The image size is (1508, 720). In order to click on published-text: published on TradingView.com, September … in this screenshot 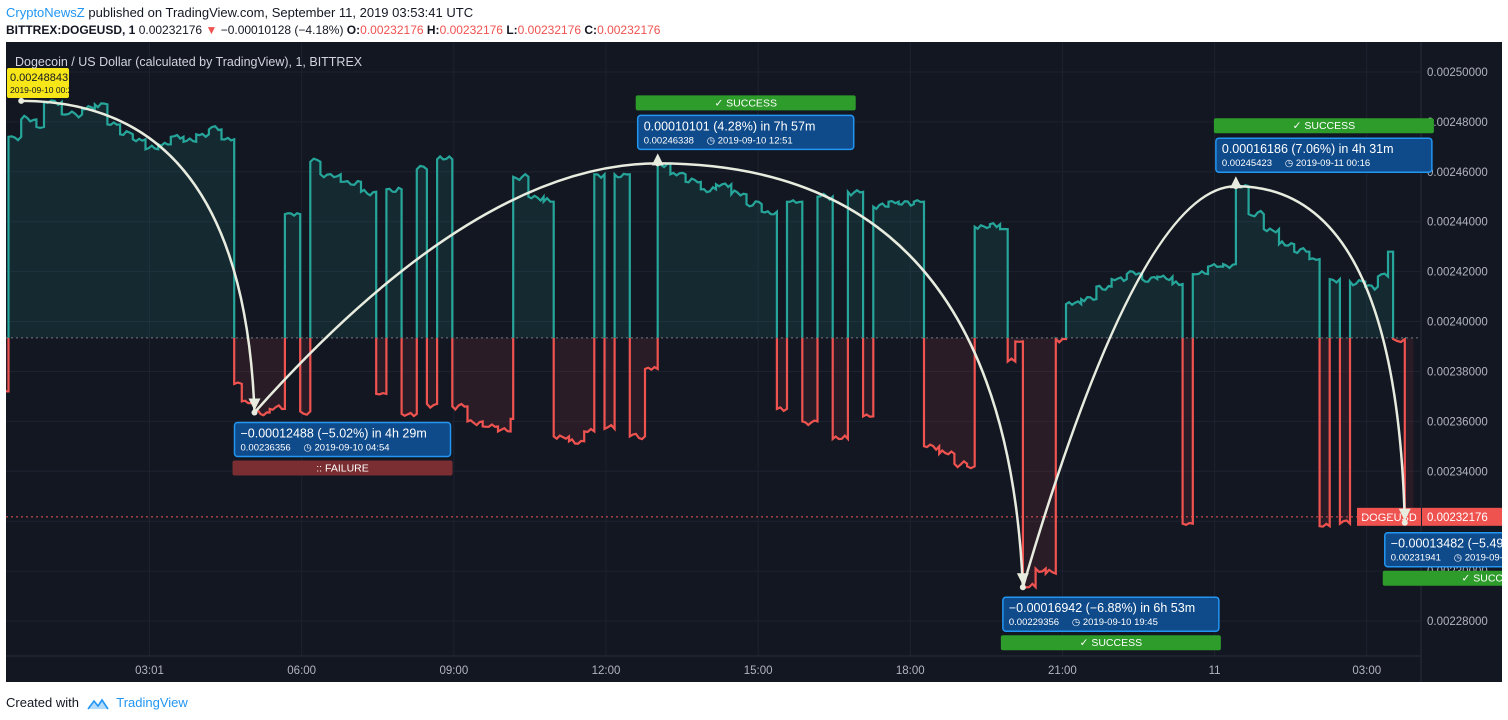, I will do `click(281, 12)`.